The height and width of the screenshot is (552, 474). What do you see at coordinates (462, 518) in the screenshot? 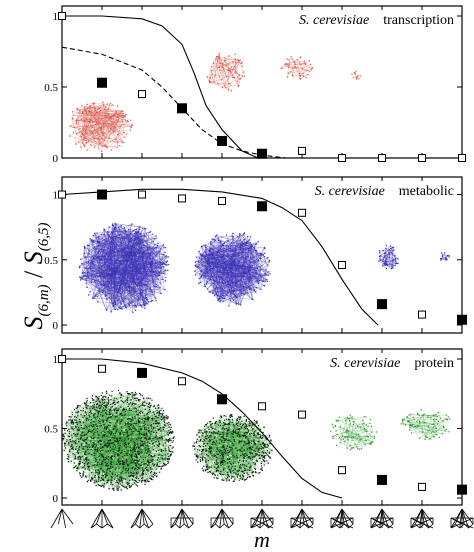
I see `complete-subgraph-icon` at bounding box center [462, 518].